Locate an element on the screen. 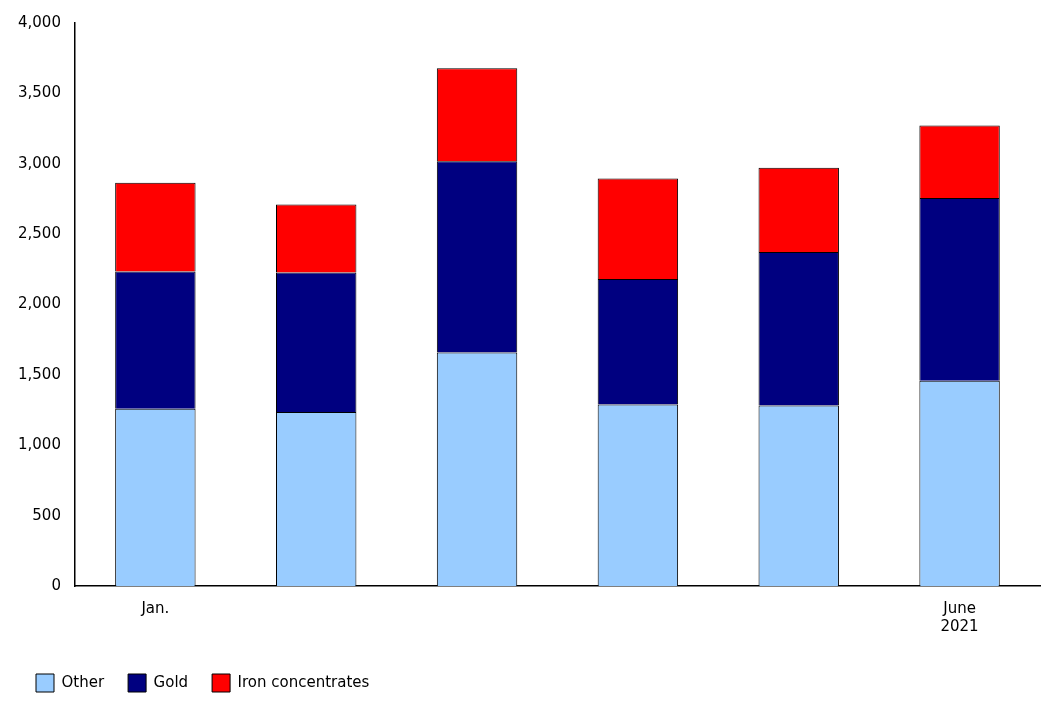 The height and width of the screenshot is (710, 1052). legend-label: Gold is located at coordinates (171, 681).